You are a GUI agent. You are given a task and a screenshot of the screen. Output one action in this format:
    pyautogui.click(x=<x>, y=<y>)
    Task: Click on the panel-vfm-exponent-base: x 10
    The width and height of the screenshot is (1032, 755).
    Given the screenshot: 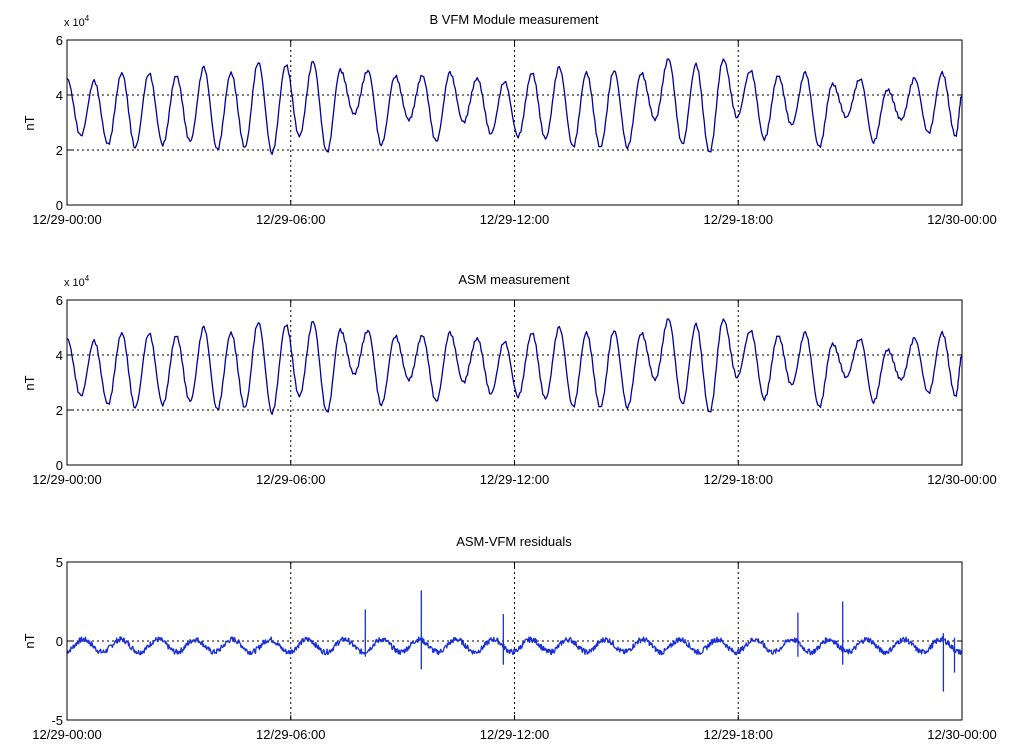 What is the action you would take?
    pyautogui.click(x=74, y=23)
    